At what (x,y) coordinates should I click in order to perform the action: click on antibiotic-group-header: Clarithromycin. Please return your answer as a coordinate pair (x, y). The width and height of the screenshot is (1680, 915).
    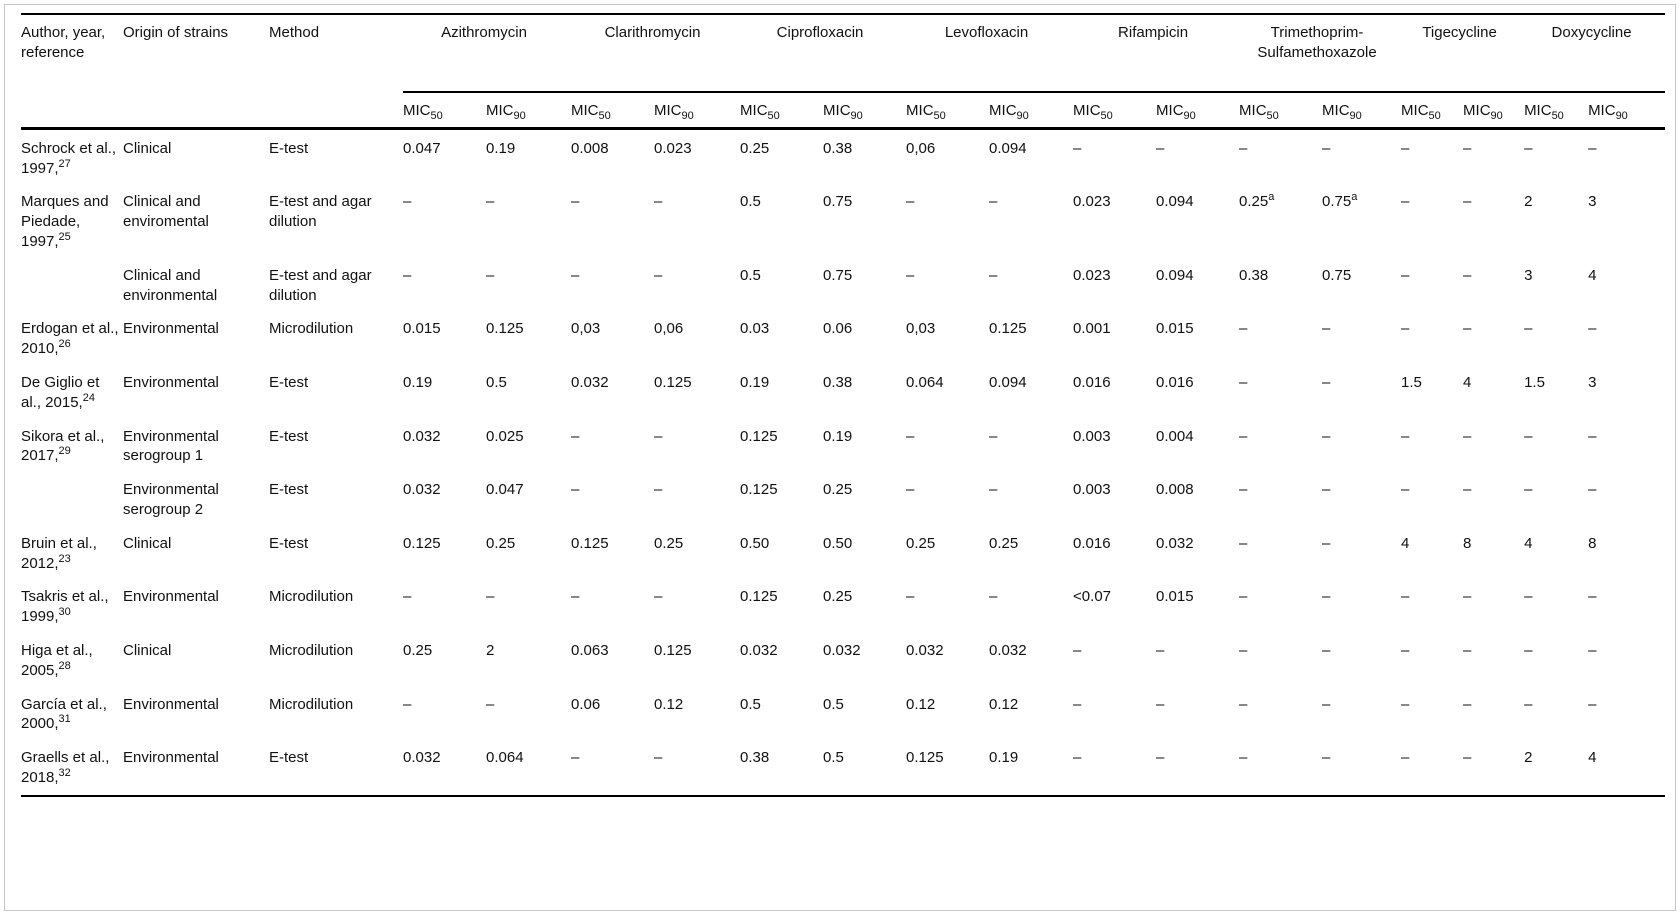
    Looking at the image, I should click on (656, 53).